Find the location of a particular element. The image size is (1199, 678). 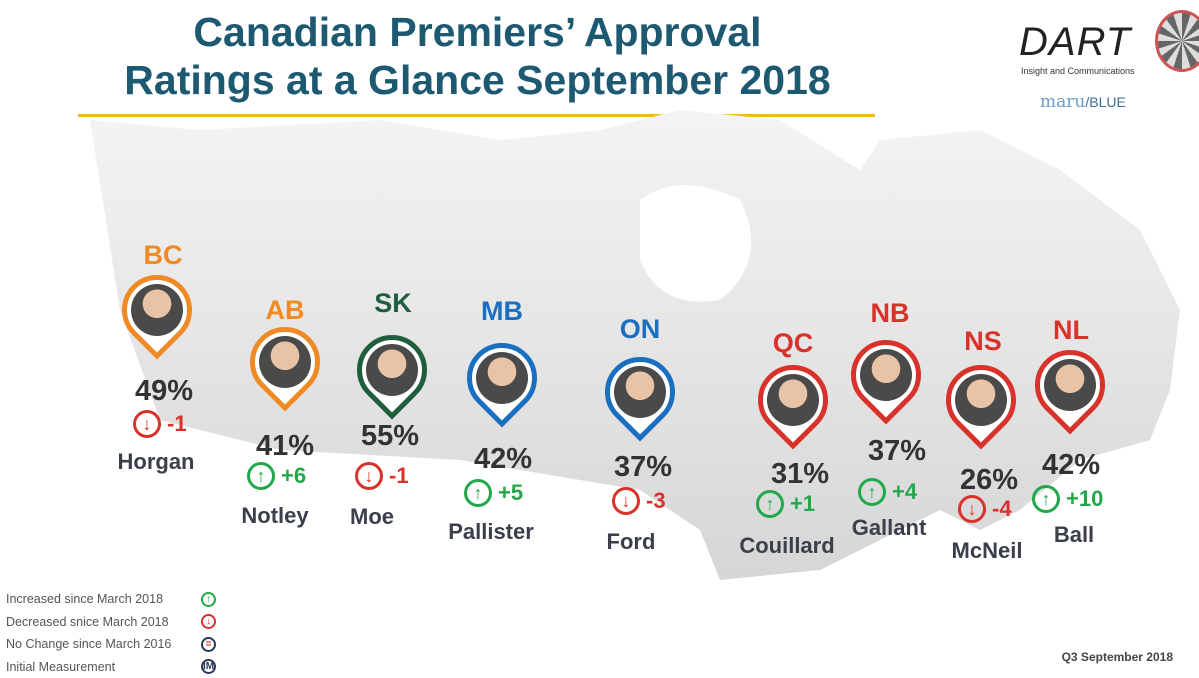

premier-name: Notley is located at coordinates (274, 516).